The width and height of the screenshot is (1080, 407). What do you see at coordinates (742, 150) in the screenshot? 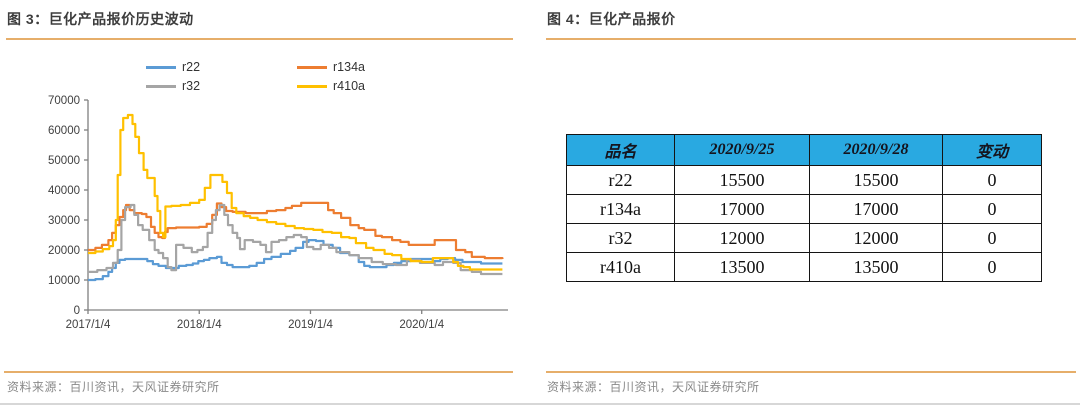
I see `price-table-header-1: 2020/9/25` at bounding box center [742, 150].